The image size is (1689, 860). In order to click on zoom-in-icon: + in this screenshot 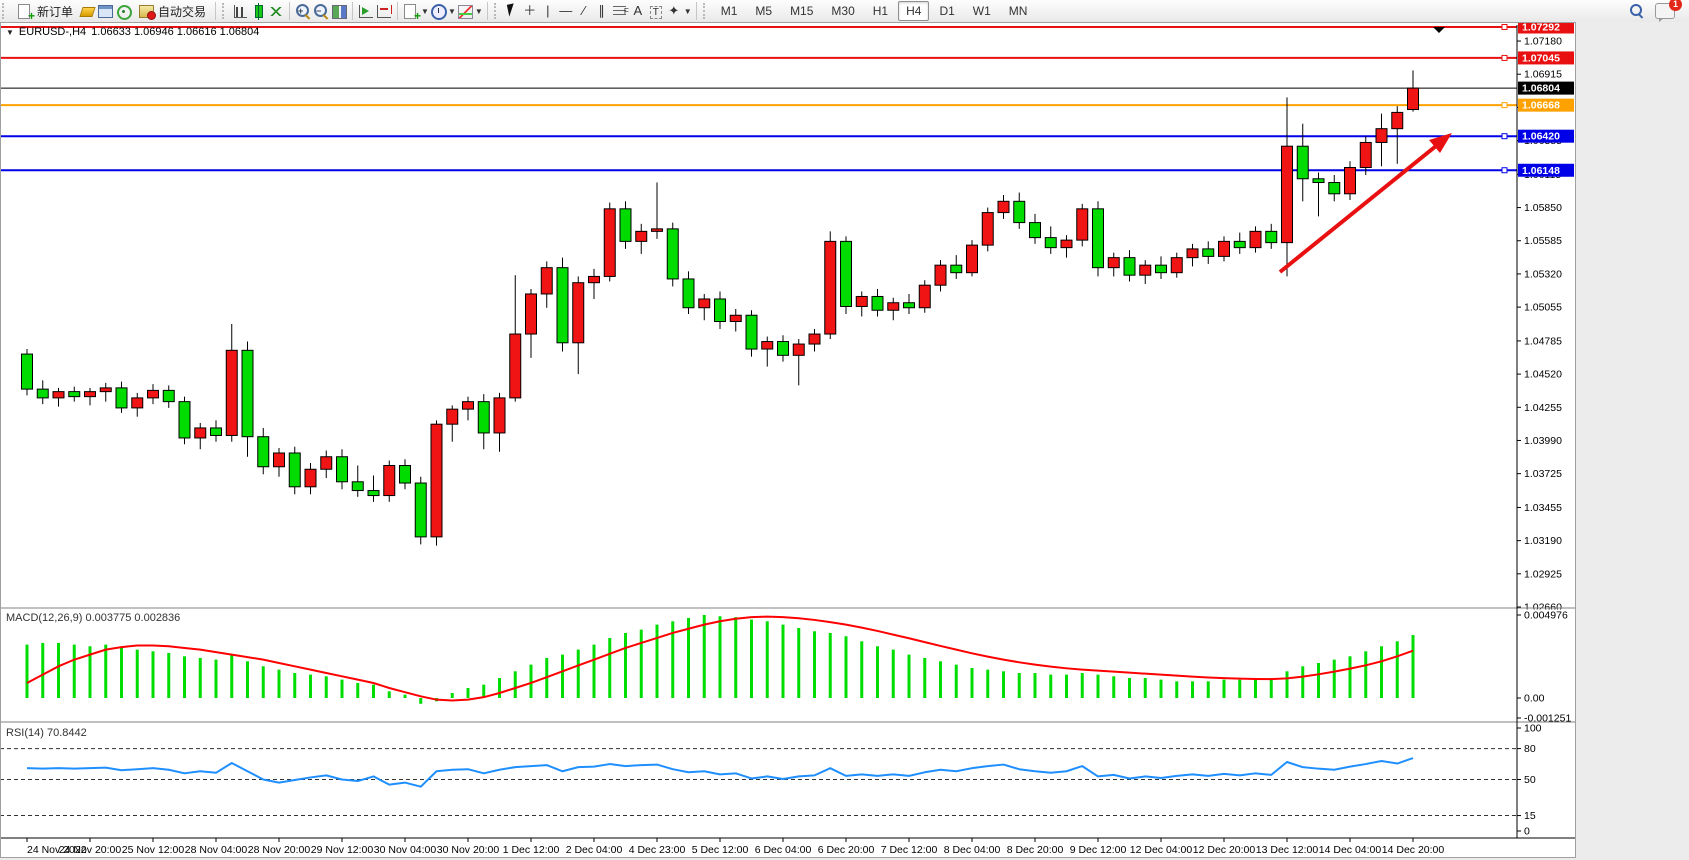, I will do `click(303, 11)`.